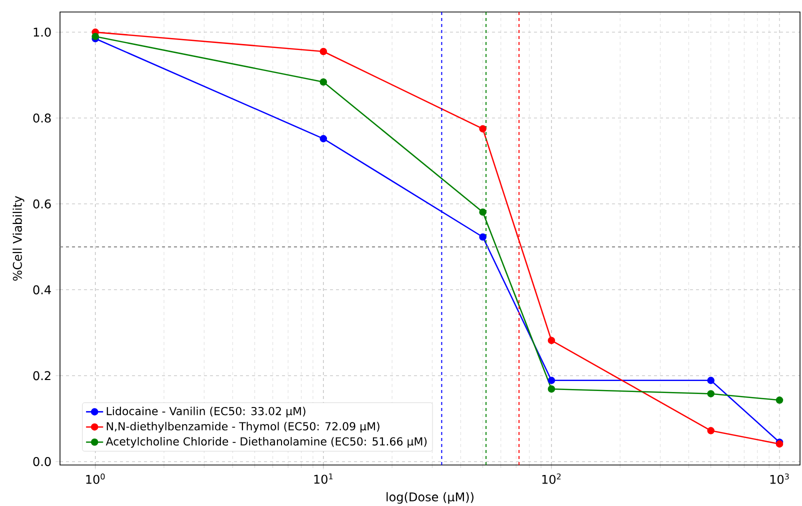 The width and height of the screenshot is (802, 506). Describe the element at coordinates (430, 498) in the screenshot. I see `x-axis-title: log(Dose (µM))` at that location.